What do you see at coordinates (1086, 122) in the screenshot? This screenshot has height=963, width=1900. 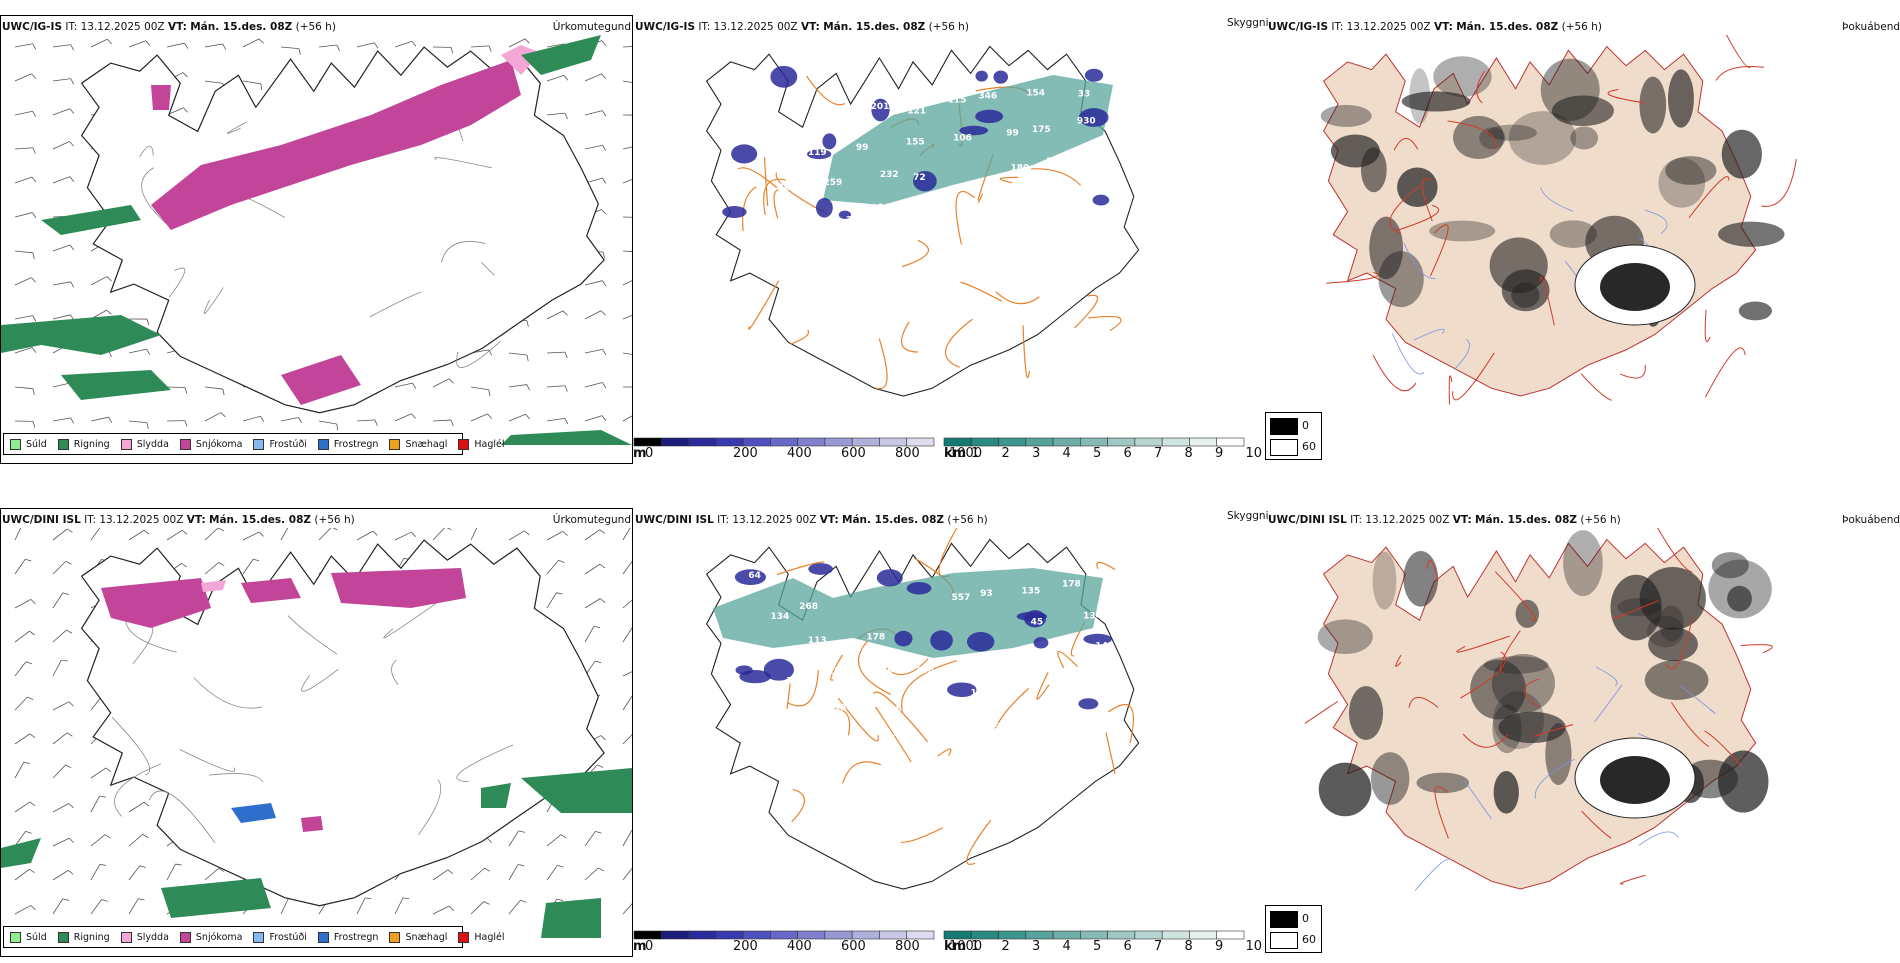 I see `ceiling-value-label: 930` at bounding box center [1086, 122].